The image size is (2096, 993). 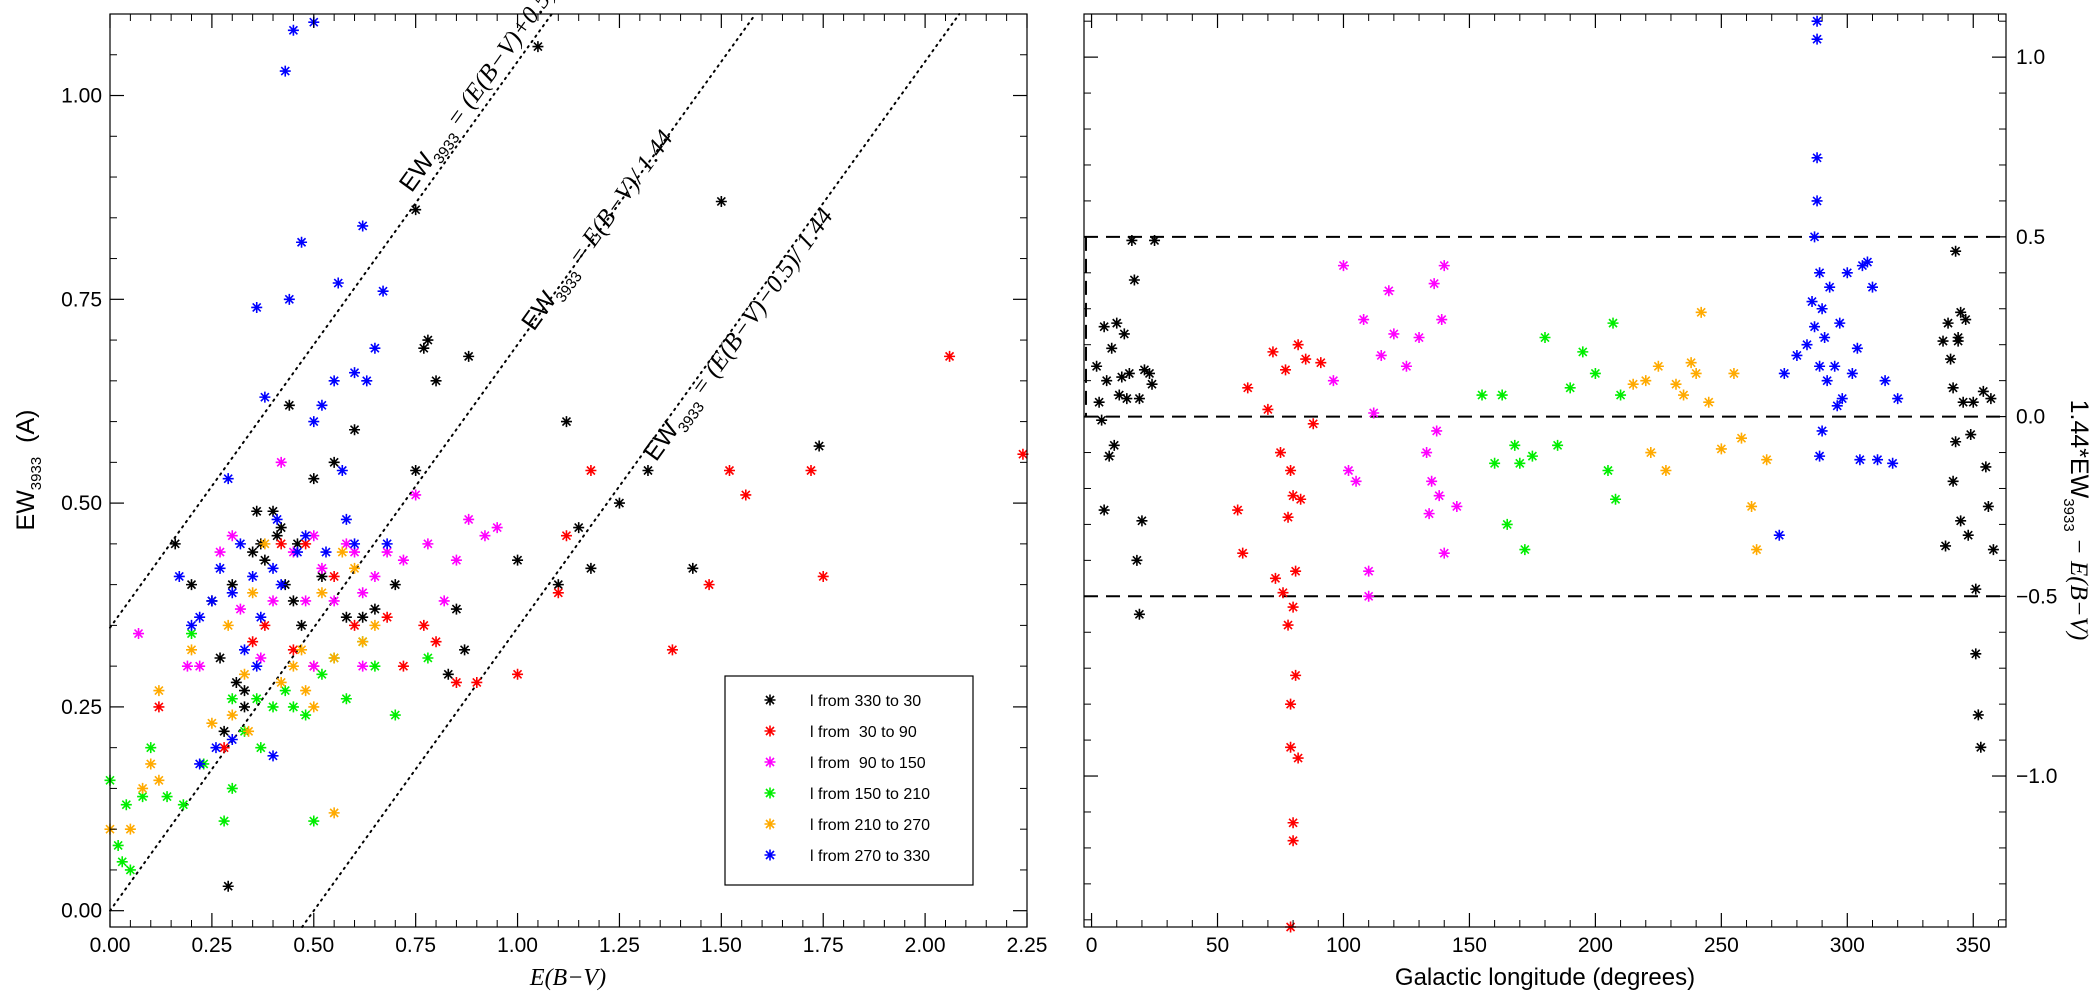 I want to click on left-y-tick-label: 0.50, so click(x=81, y=503).